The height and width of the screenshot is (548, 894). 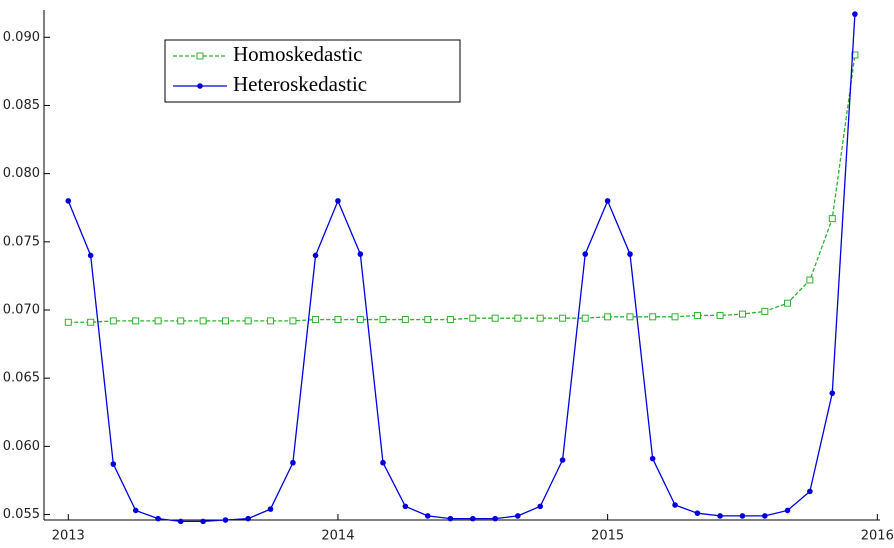 What do you see at coordinates (21, 514) in the screenshot?
I see `y-tick-label: 0.055` at bounding box center [21, 514].